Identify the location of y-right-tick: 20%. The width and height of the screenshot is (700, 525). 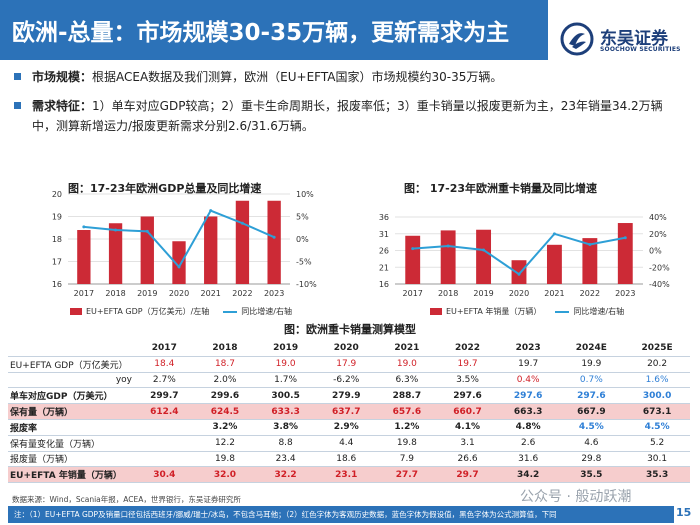
(658, 234).